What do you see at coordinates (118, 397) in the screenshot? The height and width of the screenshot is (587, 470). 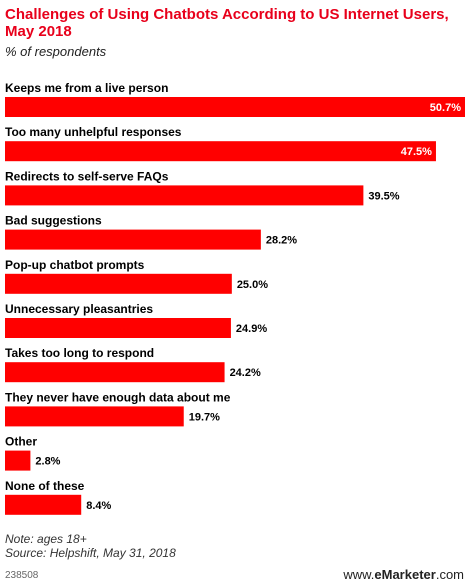 I see `category-label-they-never-have-enough-data-about-me: They never have enough data about me` at bounding box center [118, 397].